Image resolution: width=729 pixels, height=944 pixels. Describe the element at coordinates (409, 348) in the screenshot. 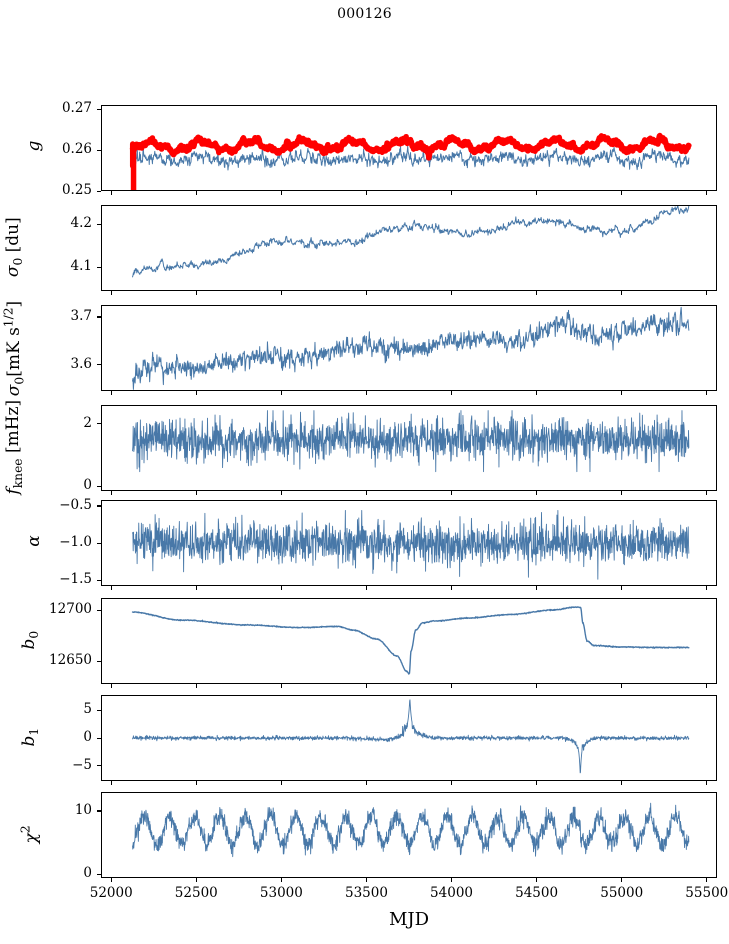

I see `panel-sigma0-mk` at that location.